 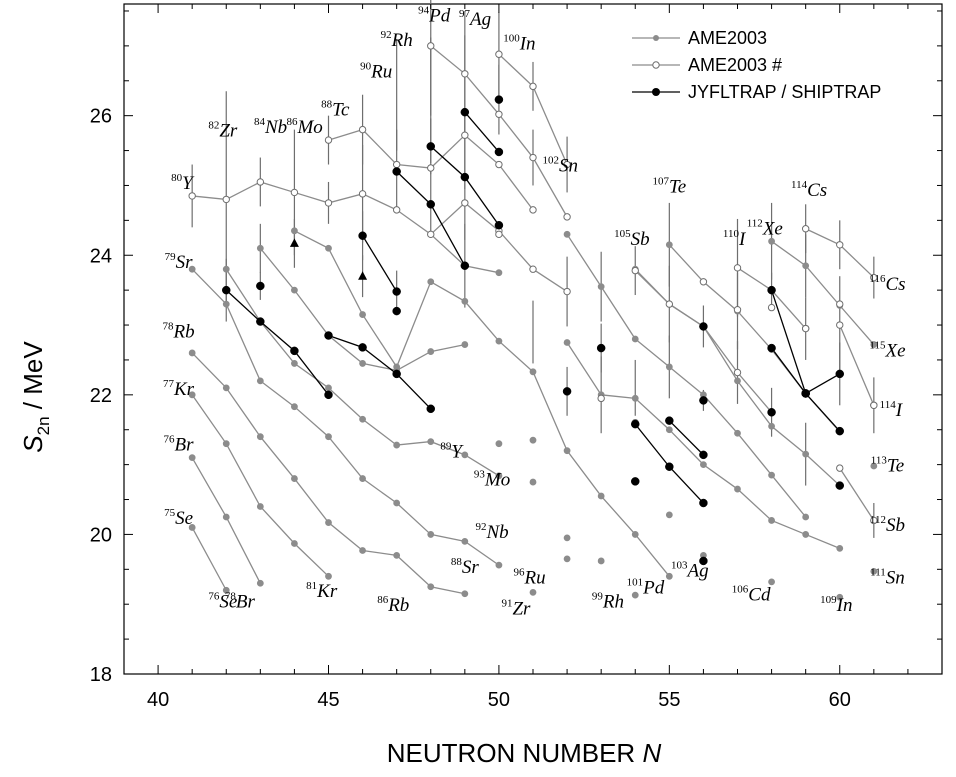 I want to click on isotope-label-90Ru: 90Ru, so click(x=376, y=71).